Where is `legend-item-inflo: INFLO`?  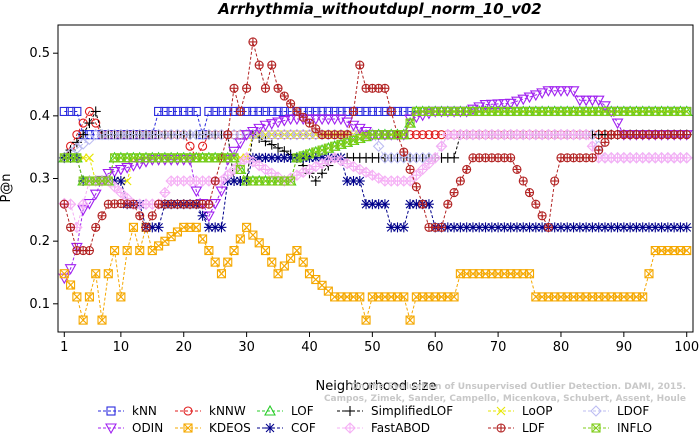 legend-item-inflo: INFLO is located at coordinates (617, 427).